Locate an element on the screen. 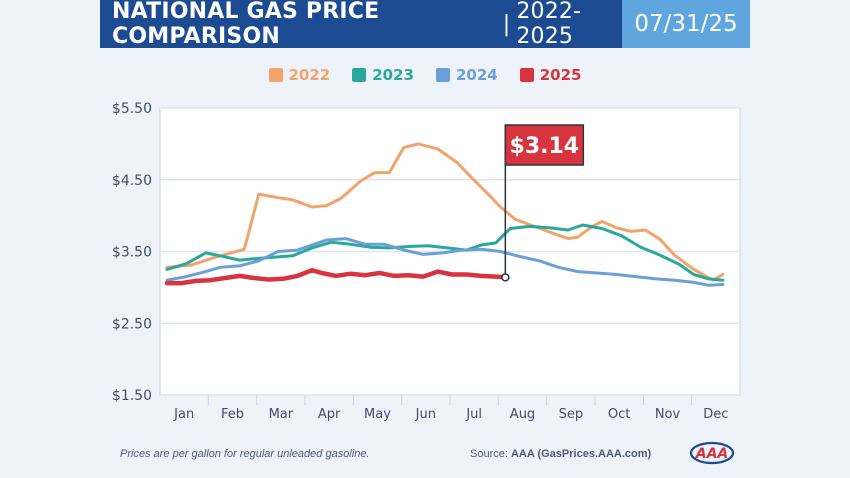  title-text: NATIONAL GAS PRICE COMPARISON is located at coordinates (246, 24).